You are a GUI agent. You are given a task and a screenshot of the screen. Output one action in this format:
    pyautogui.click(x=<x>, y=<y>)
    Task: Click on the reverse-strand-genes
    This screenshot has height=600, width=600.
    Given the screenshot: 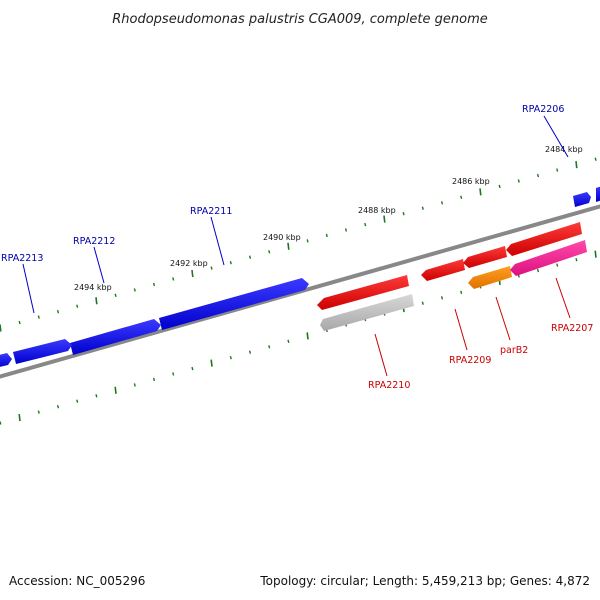 What is the action you would take?
    pyautogui.click(x=452, y=276)
    